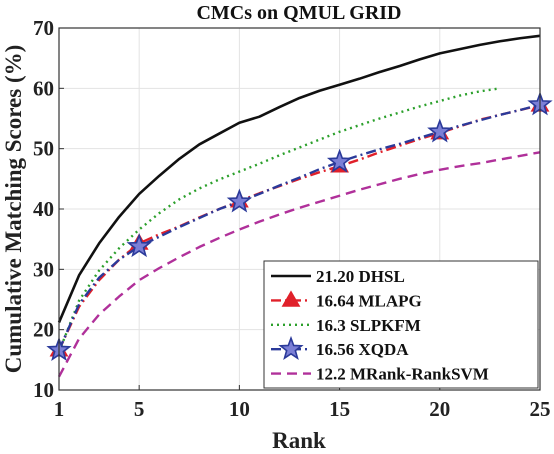  I want to click on y-tick-label: 20, so click(43, 330).